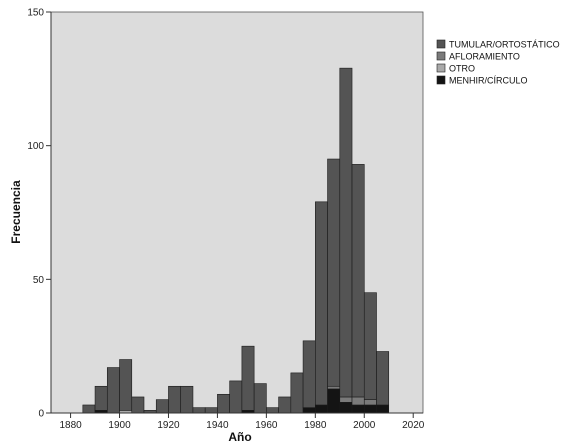 The image size is (563, 442). I want to click on x-tick-label-2020: 2020, so click(413, 425).